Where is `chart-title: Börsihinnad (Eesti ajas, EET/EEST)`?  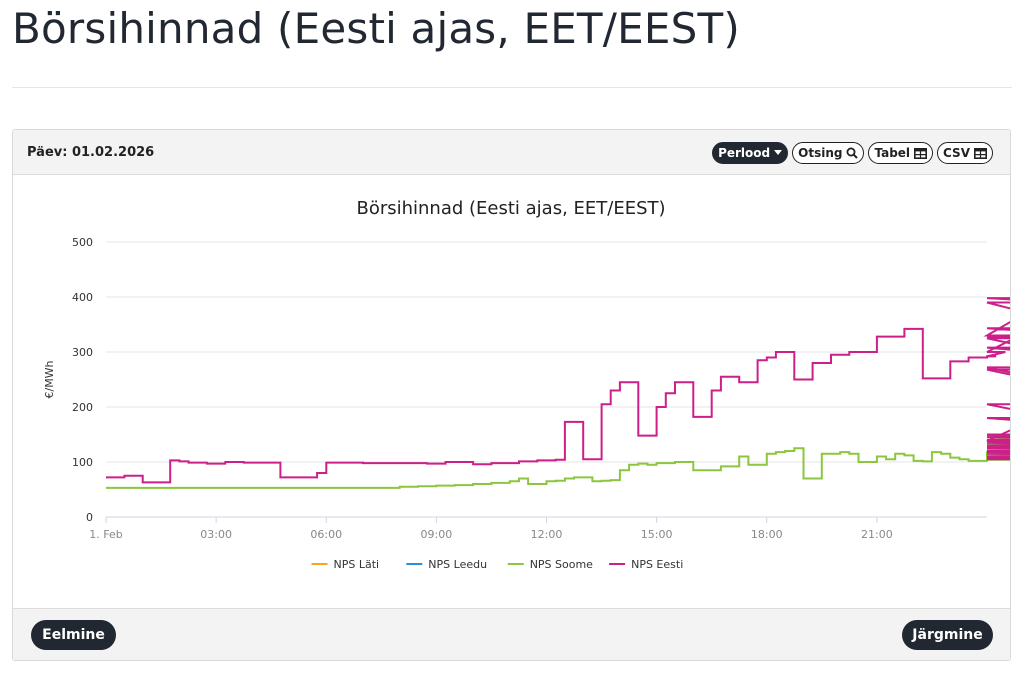 chart-title: Börsihinnad (Eesti ajas, EET/EEST) is located at coordinates (510, 208).